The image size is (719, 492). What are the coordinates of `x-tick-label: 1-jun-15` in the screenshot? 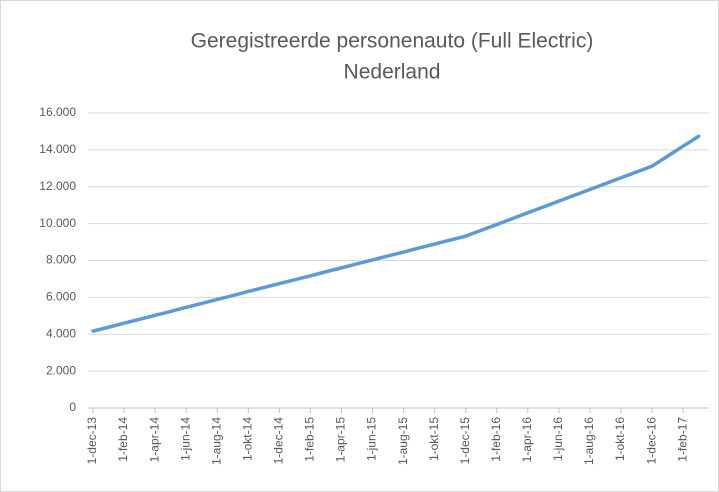 It's located at (372, 439).